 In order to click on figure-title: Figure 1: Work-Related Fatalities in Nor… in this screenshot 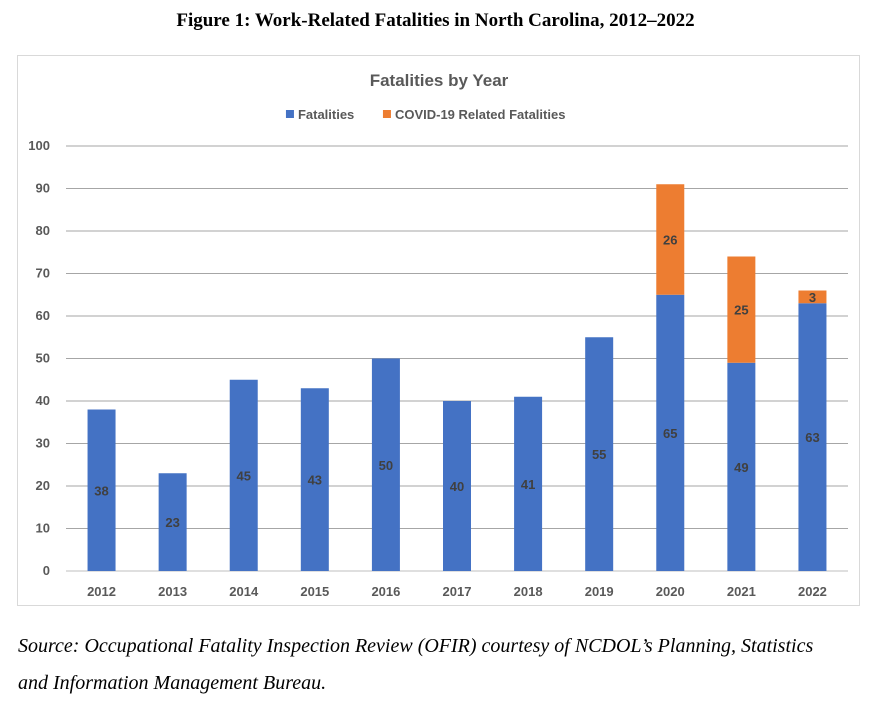, I will do `click(435, 20)`.